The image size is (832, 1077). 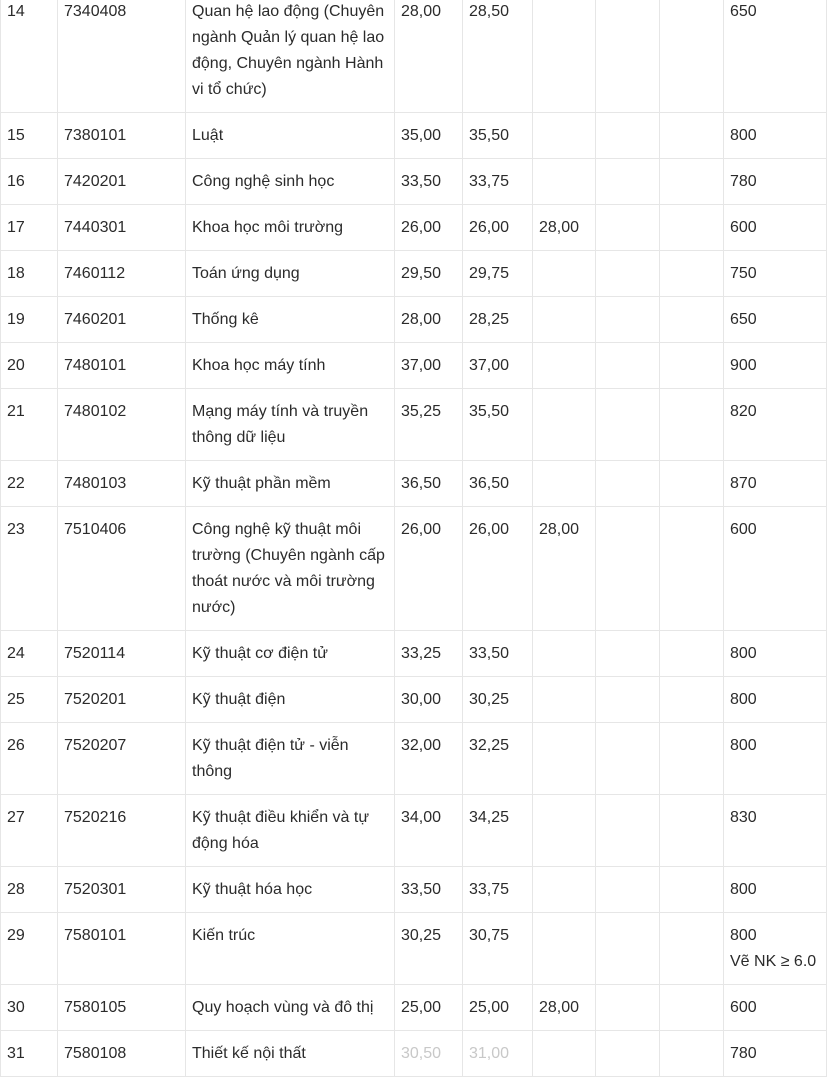 What do you see at coordinates (497, 948) in the screenshot?
I see `score-2-cell: 30,75` at bounding box center [497, 948].